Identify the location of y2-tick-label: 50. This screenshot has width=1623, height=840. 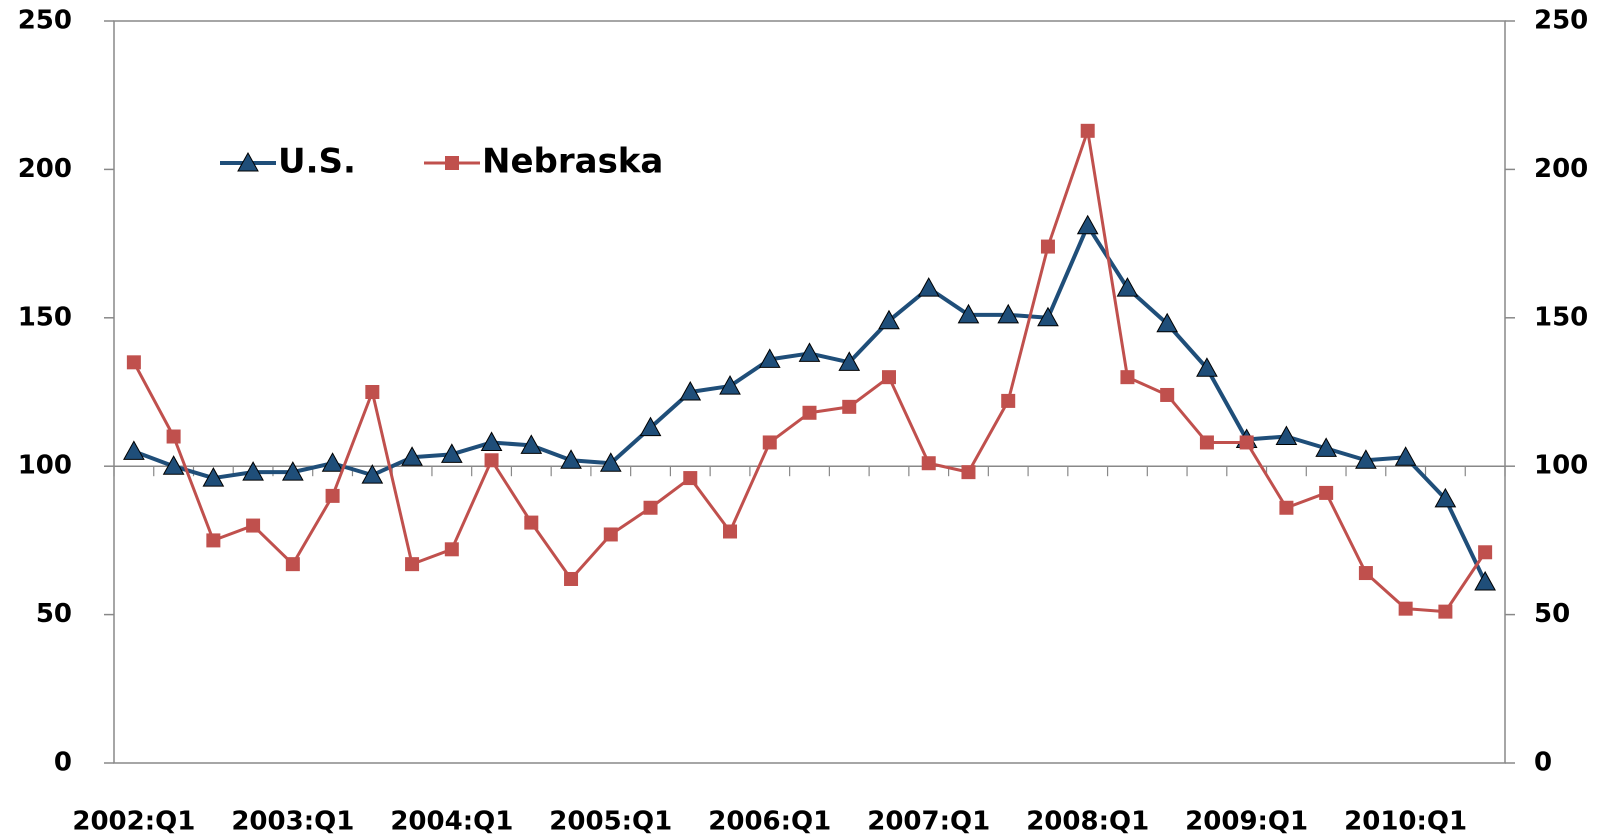
(1552, 614).